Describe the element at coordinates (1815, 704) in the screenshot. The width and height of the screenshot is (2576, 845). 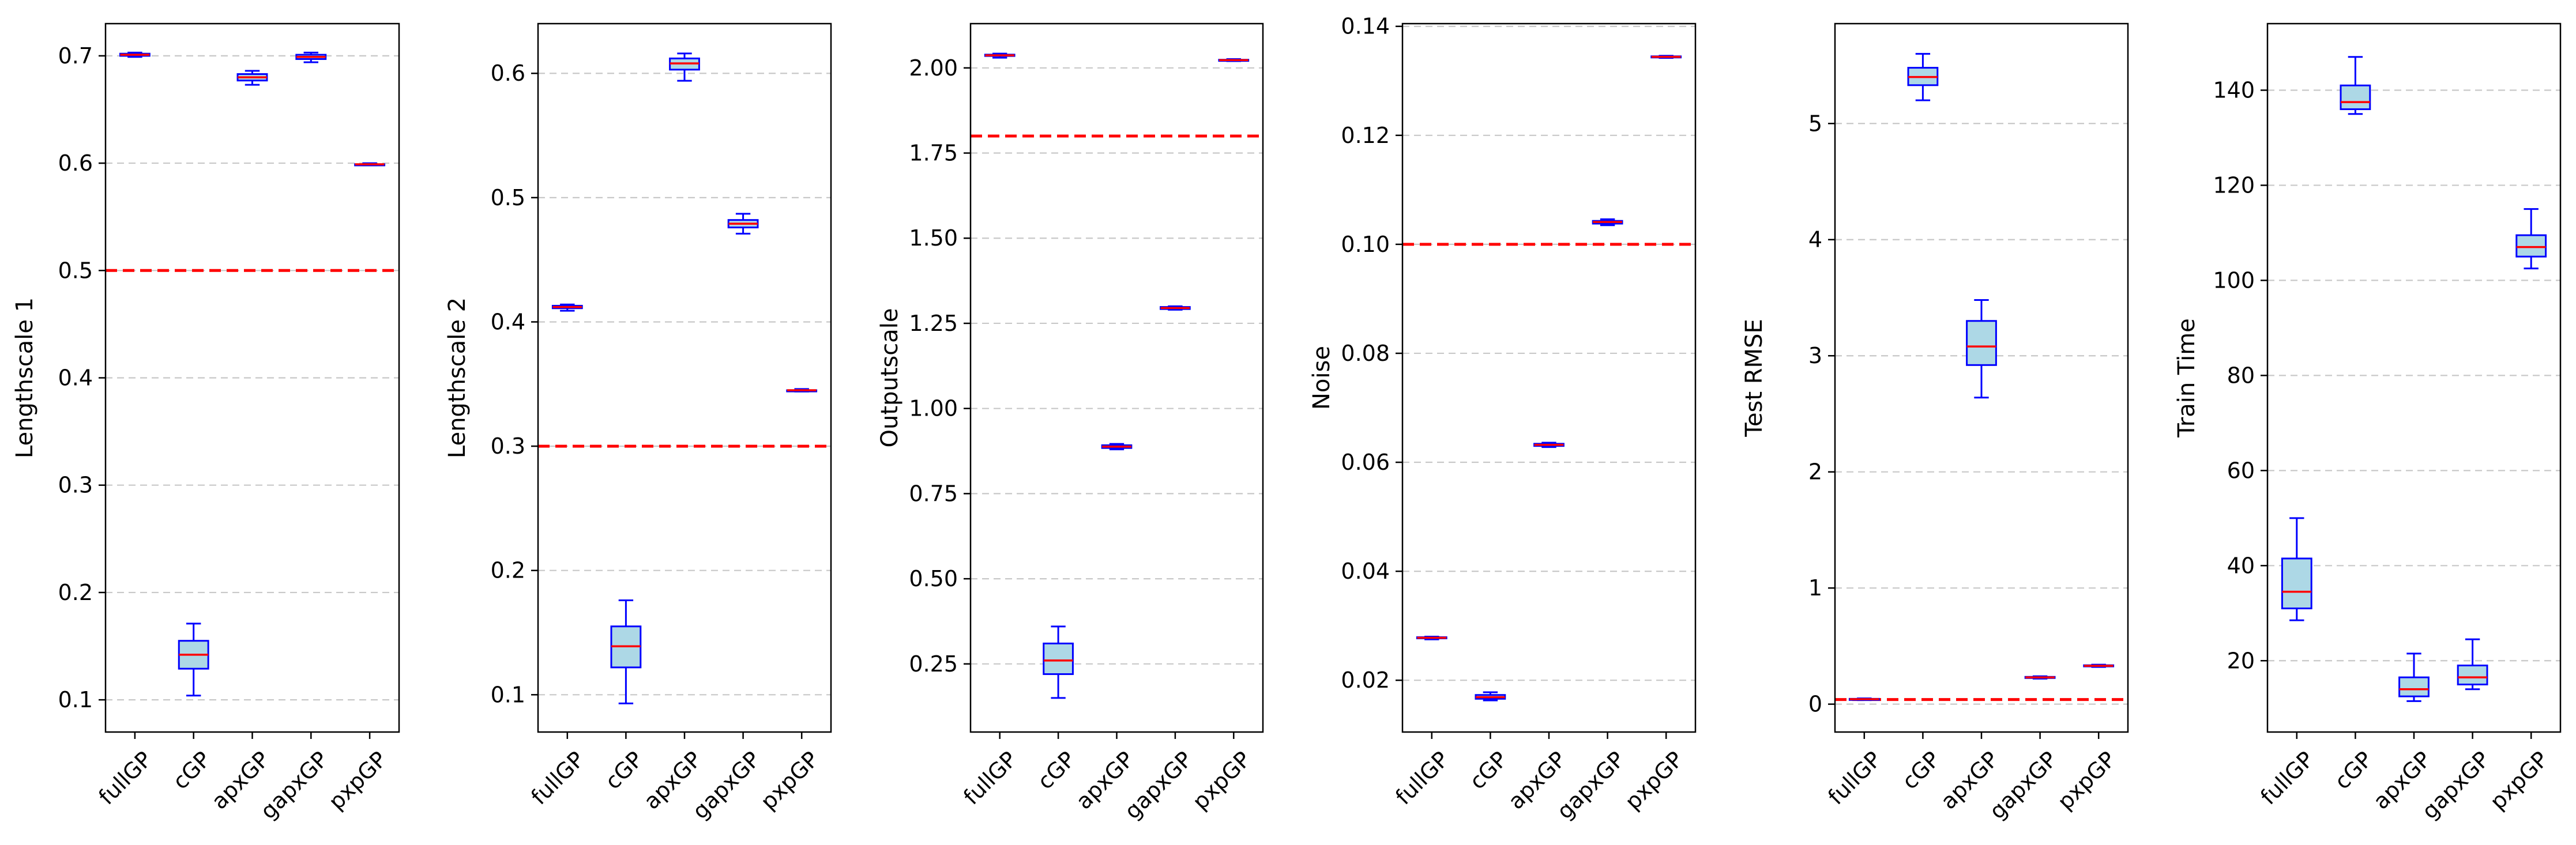
I see `y-tick-label: 0` at that location.